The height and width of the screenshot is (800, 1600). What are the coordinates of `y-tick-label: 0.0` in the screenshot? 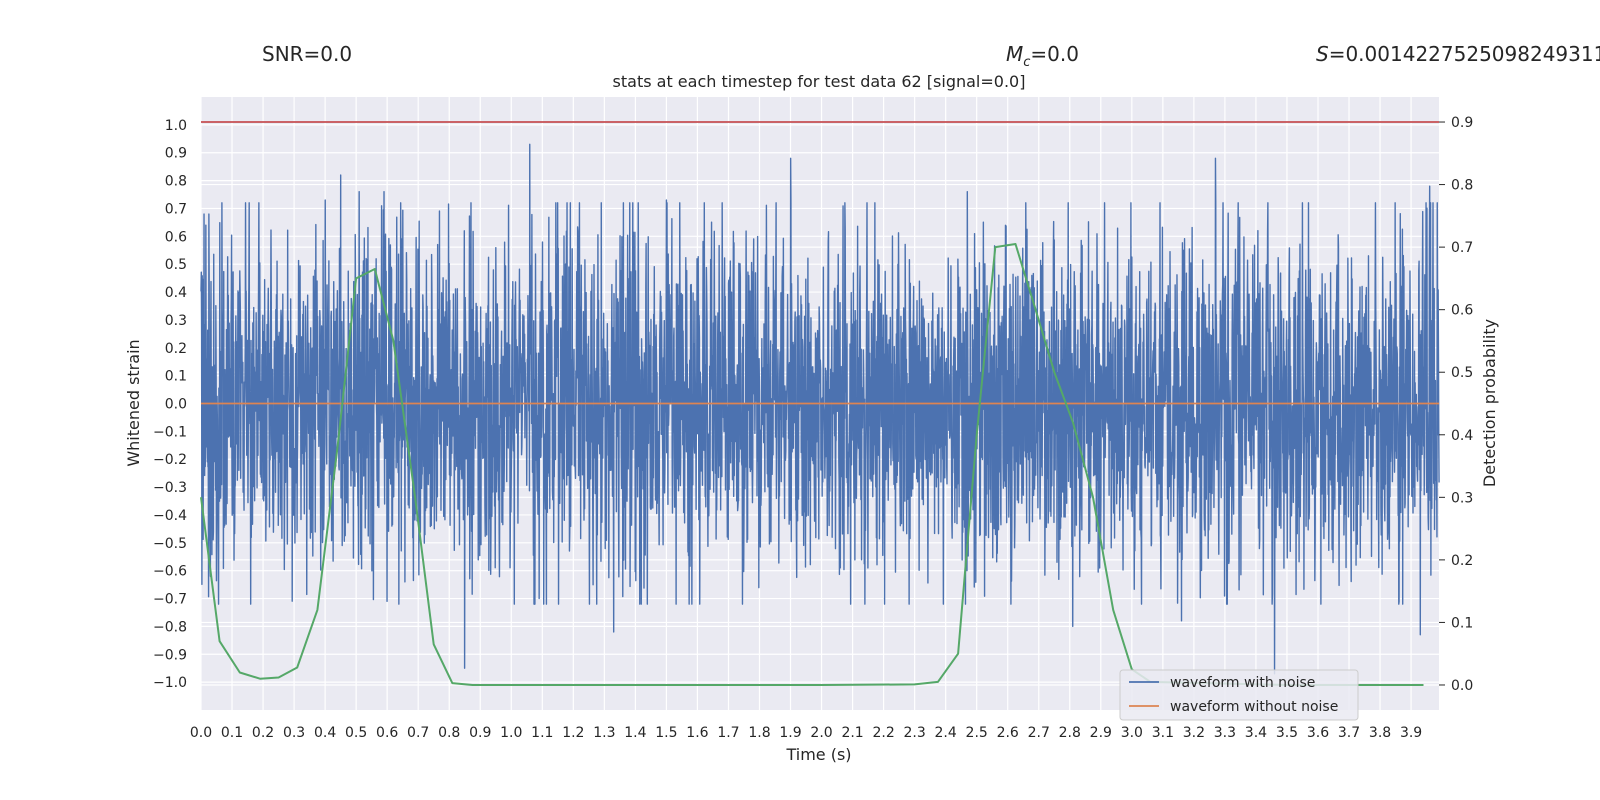 It's located at (176, 405).